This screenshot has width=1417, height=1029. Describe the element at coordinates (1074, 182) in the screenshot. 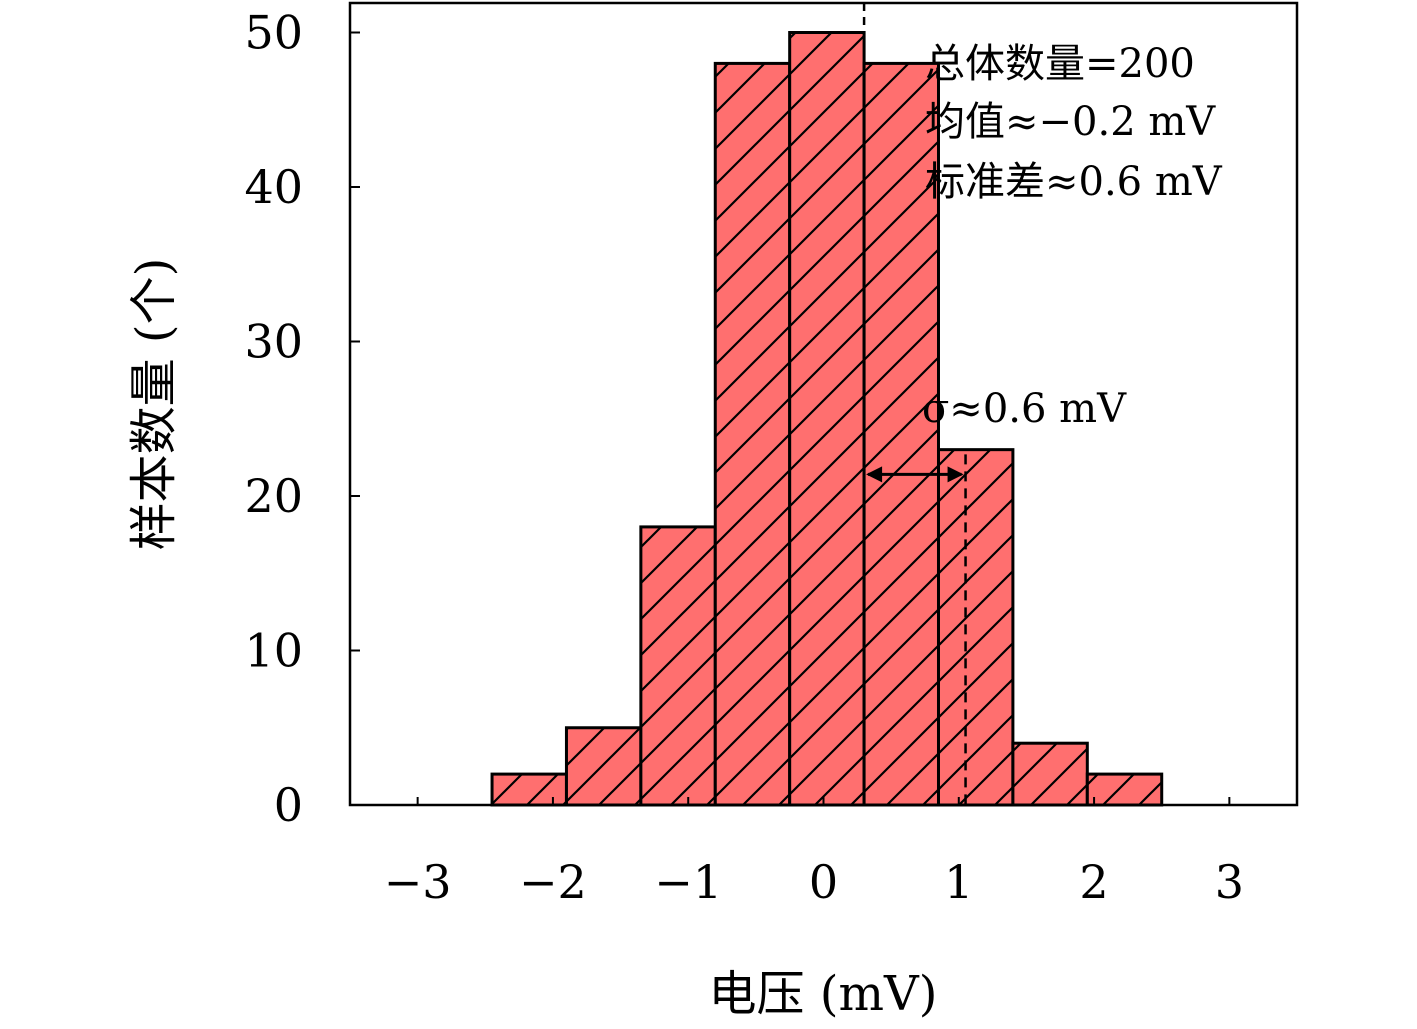

I see `stats-std: 标准差≈0.6 mV` at that location.